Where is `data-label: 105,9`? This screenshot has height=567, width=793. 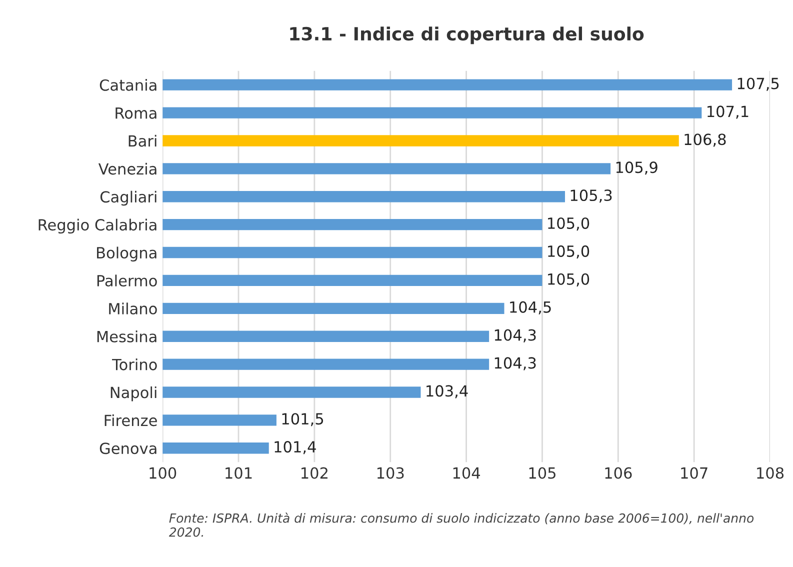
data-label: 105,9 is located at coordinates (637, 168).